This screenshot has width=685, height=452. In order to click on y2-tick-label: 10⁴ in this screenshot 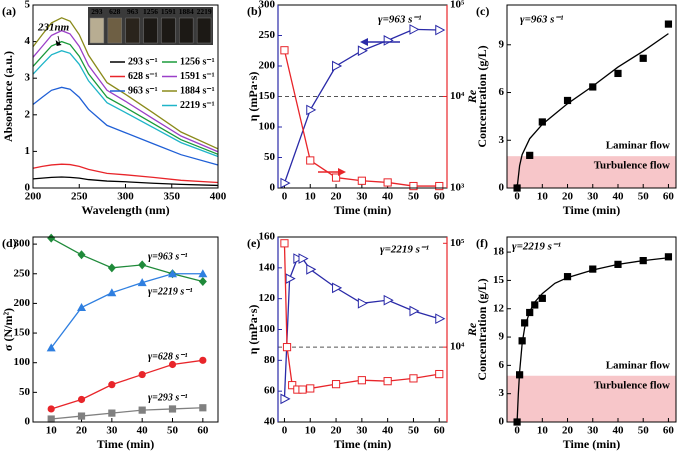, I will do `click(457, 347)`.